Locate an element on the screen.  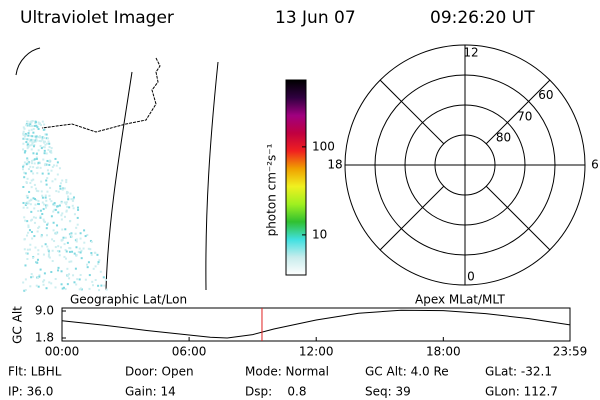
plot-frame is located at coordinates (316, 324).